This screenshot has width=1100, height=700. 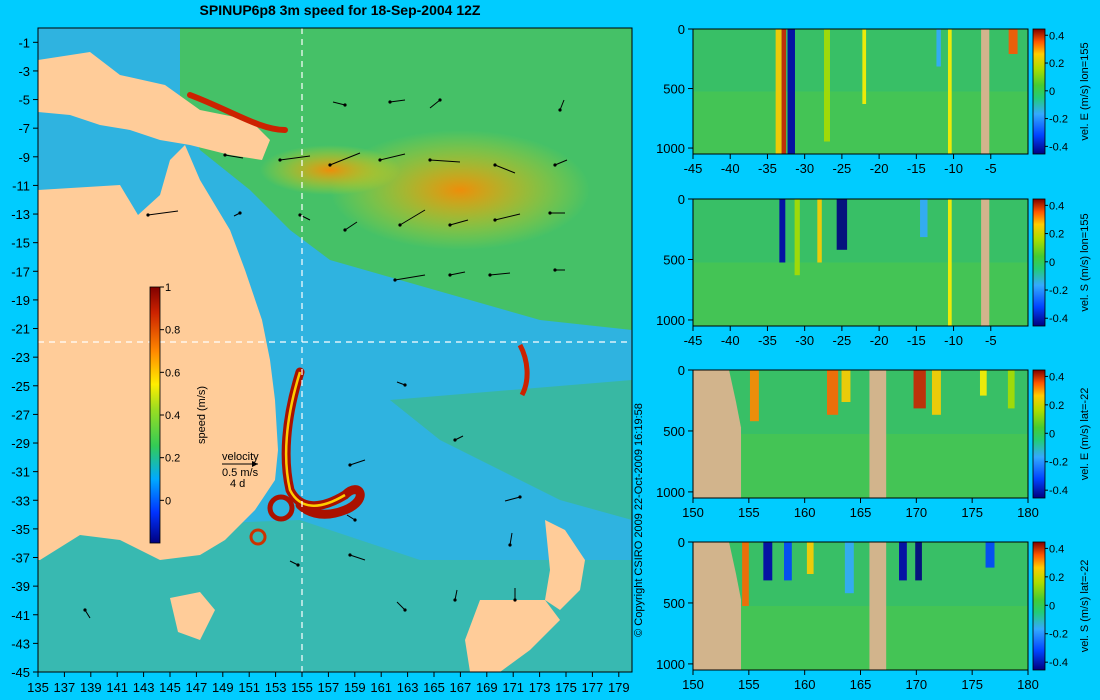 What do you see at coordinates (24, 42) in the screenshot?
I see `map-y-tick-label: -1` at bounding box center [24, 42].